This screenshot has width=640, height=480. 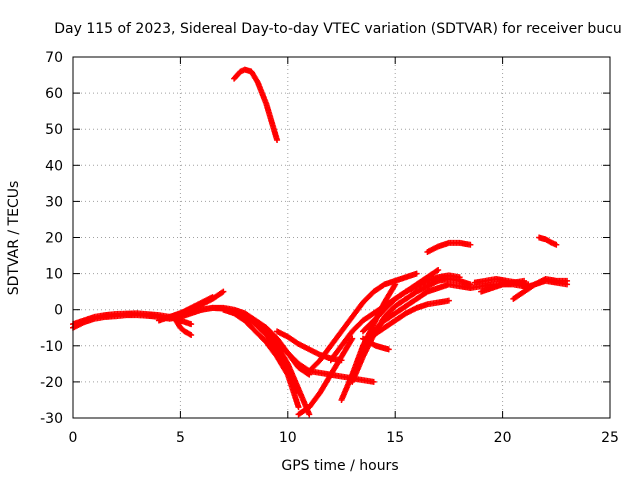 I want to click on x-tick-label: 5, so click(x=180, y=438).